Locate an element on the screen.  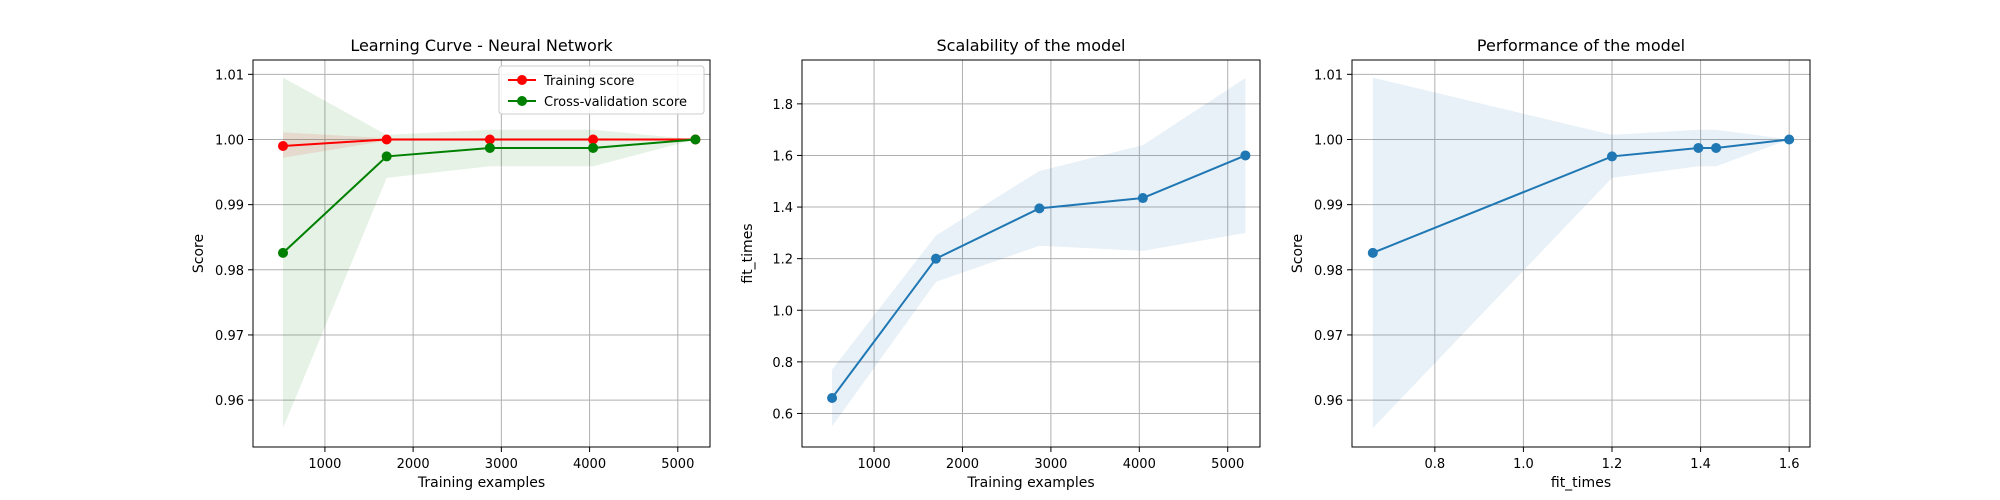
y-tick-label: 1.8 is located at coordinates (782, 105).